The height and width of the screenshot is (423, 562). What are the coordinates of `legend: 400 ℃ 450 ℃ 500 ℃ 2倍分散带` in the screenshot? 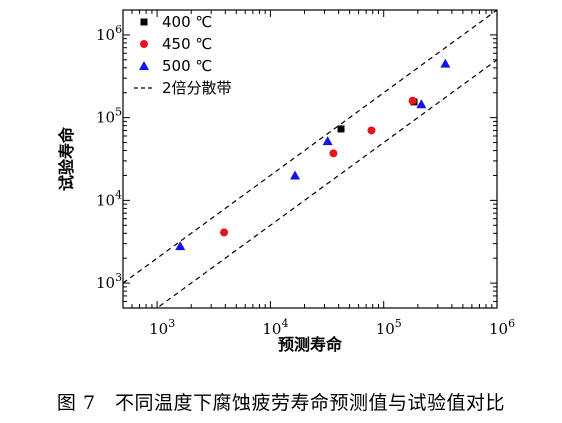 It's located at (183, 55).